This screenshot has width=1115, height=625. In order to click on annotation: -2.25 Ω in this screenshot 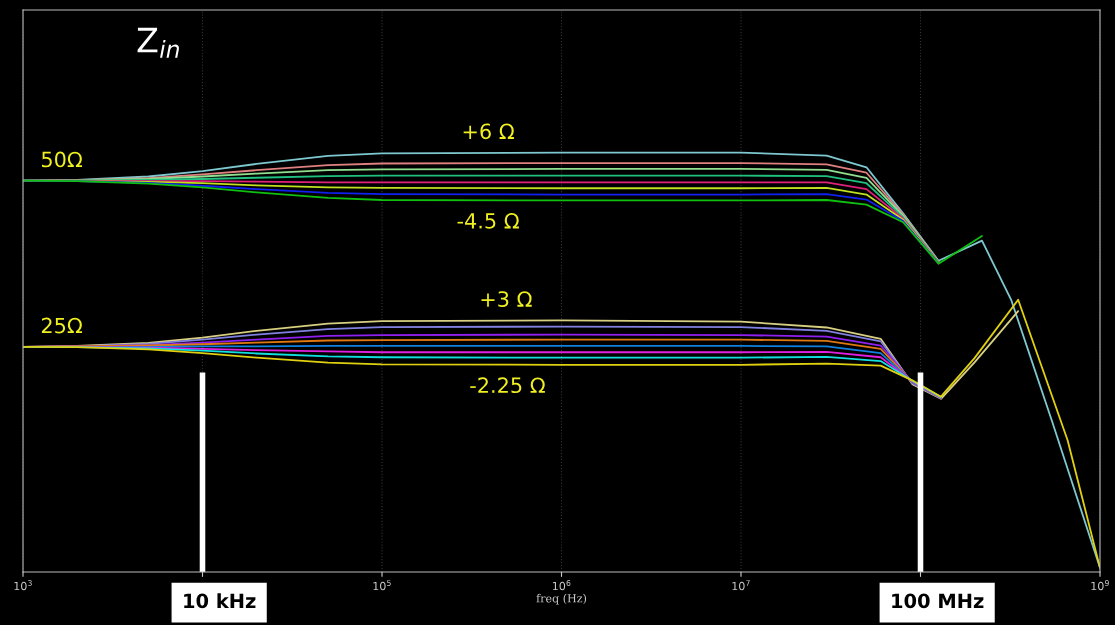, I will do `click(507, 385)`.